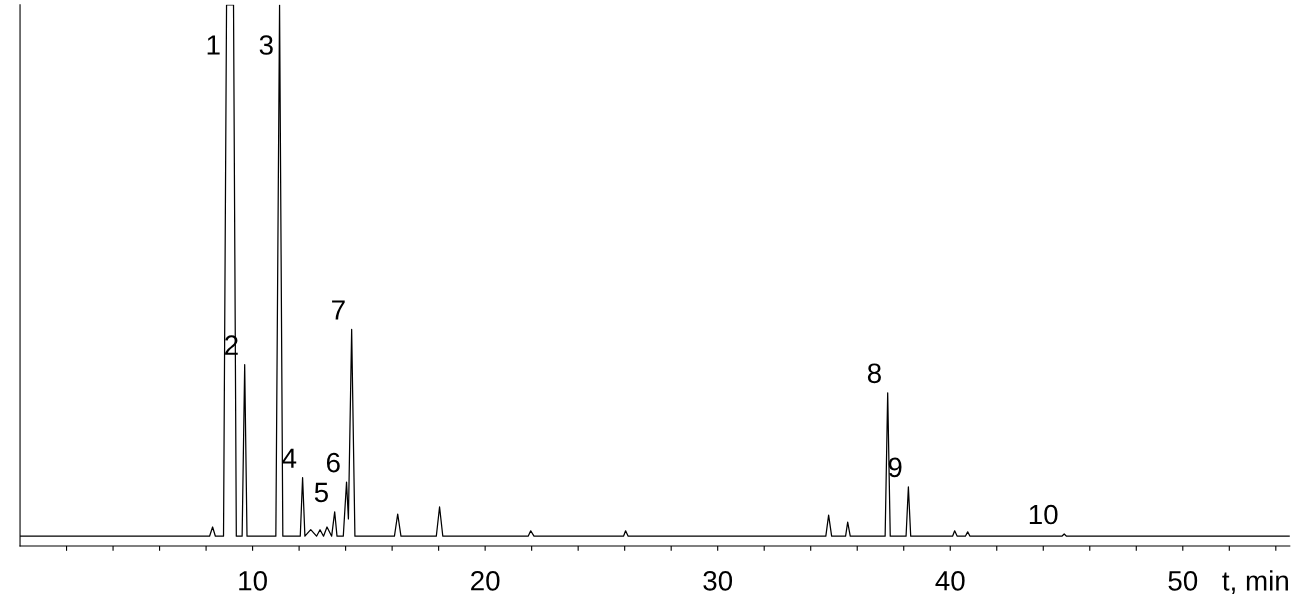  I want to click on annotation: 4, so click(289, 458).